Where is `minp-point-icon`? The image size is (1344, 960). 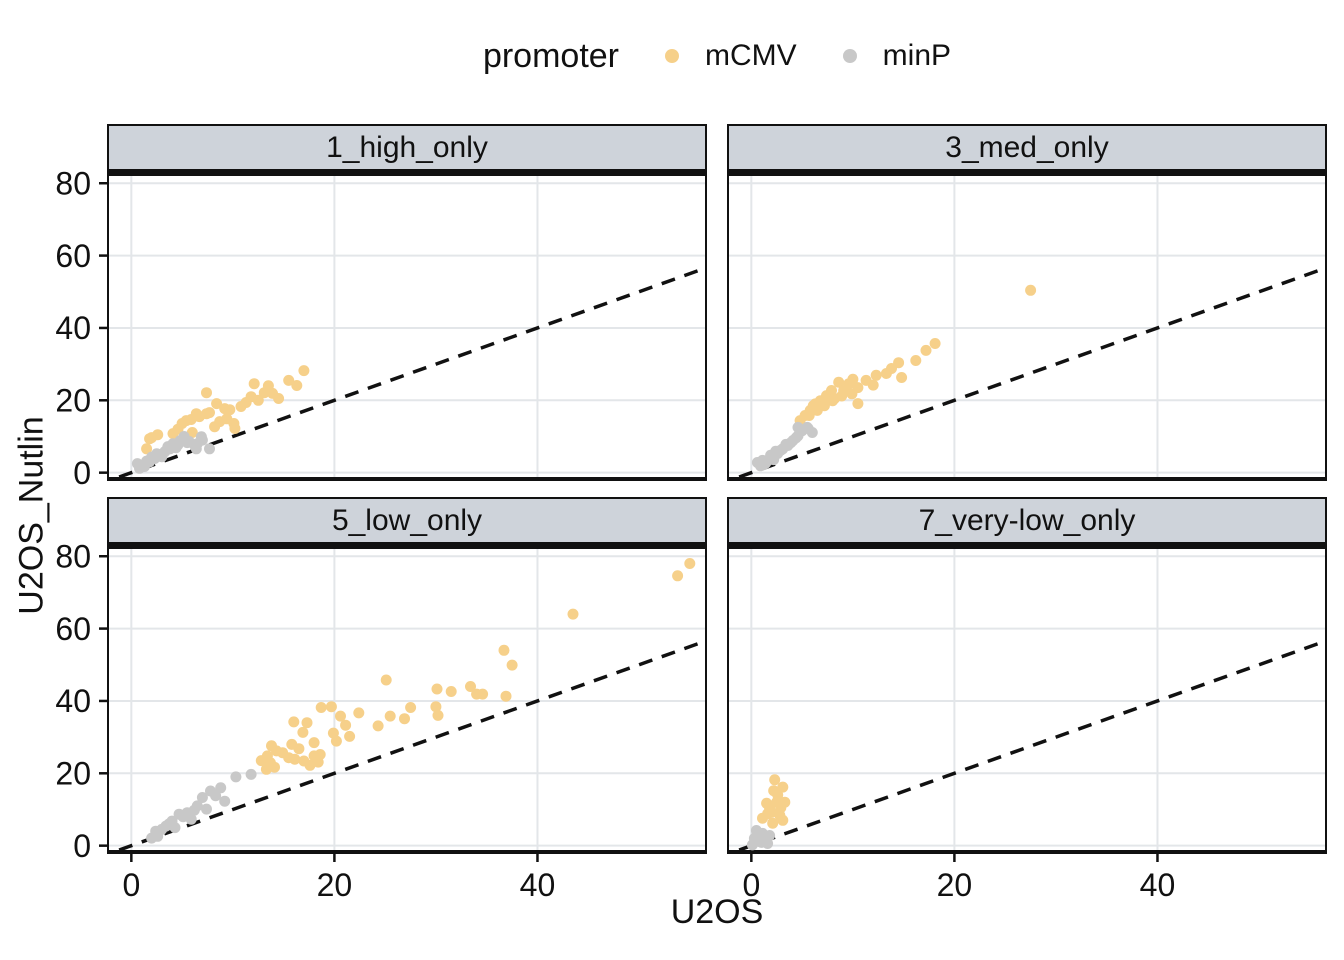 minp-point-icon is located at coordinates (849, 56).